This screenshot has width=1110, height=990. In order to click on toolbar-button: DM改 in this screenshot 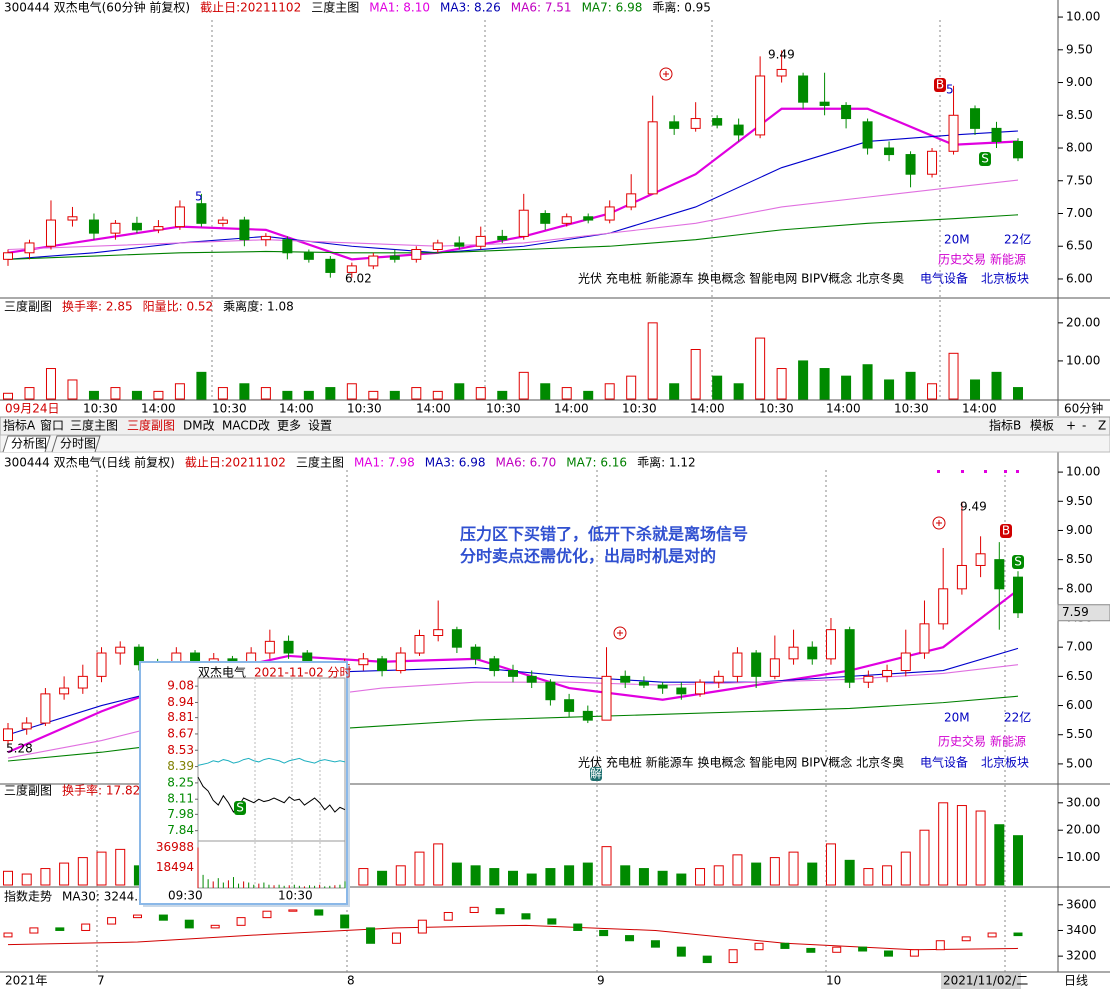, I will do `click(199, 426)`.